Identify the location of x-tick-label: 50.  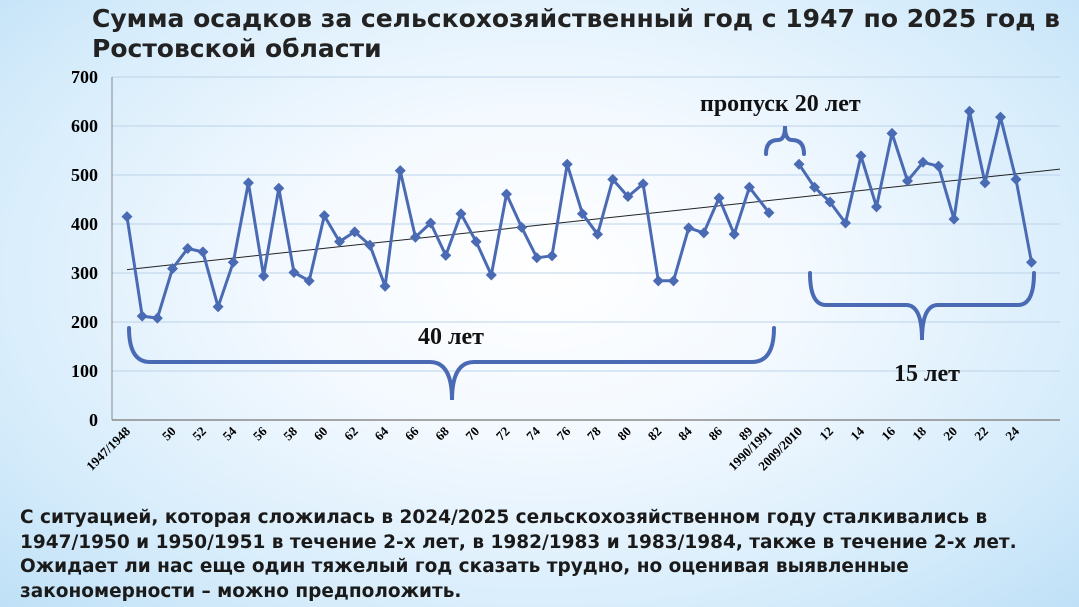
(169, 434).